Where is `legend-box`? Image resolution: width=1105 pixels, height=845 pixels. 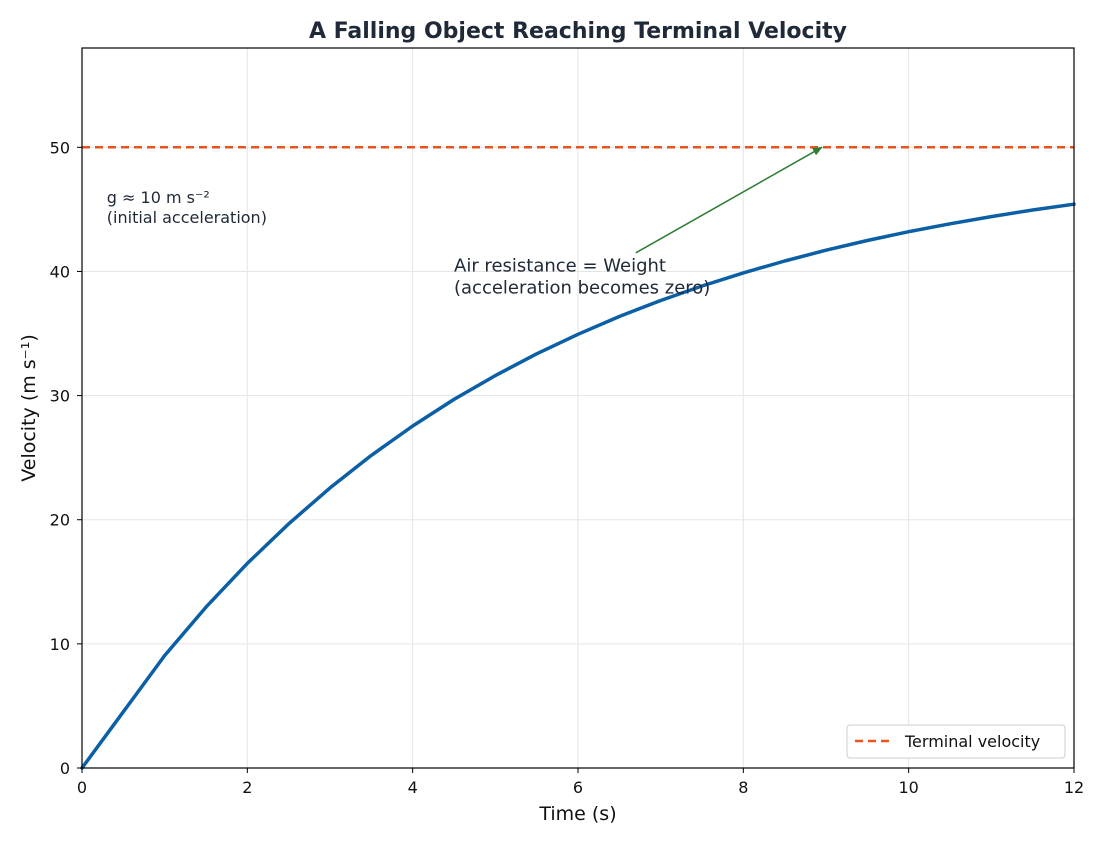 legend-box is located at coordinates (956, 741).